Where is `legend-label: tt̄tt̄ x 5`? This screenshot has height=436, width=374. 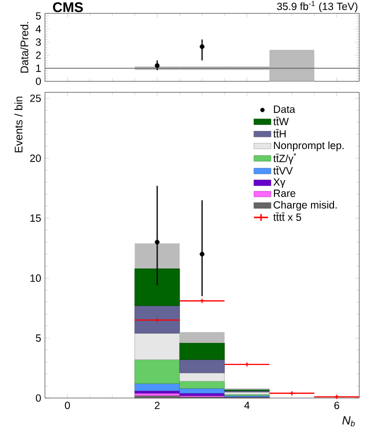 legend-label: tt̄tt̄ x 5 is located at coordinates (287, 216).